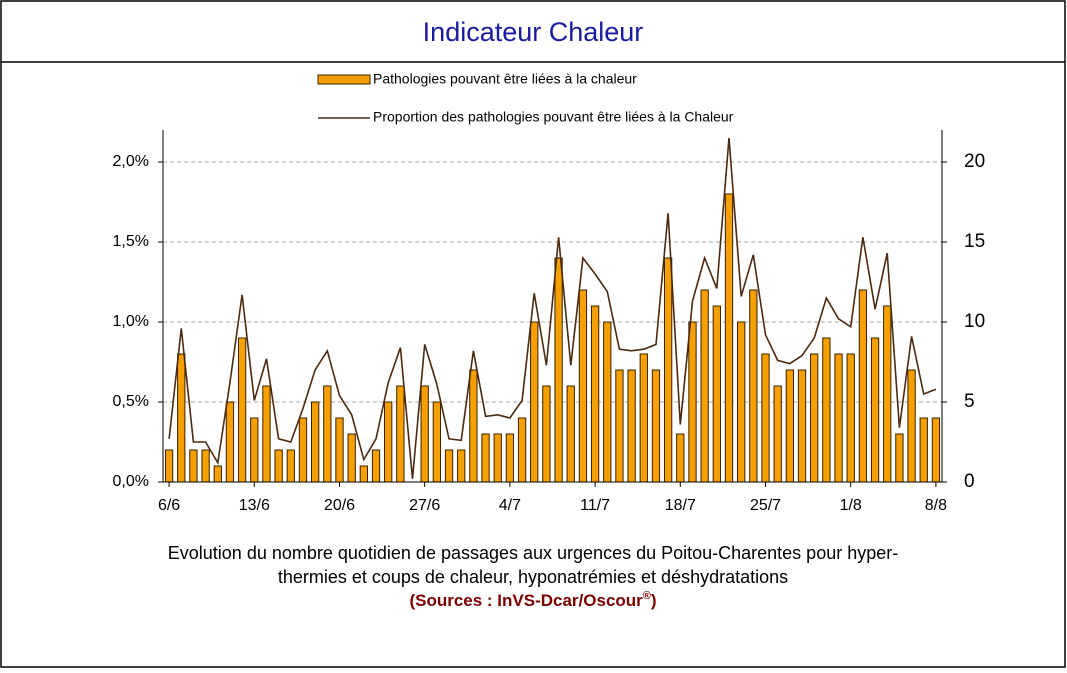  I want to click on x-tick-label: 4/7, so click(510, 505).